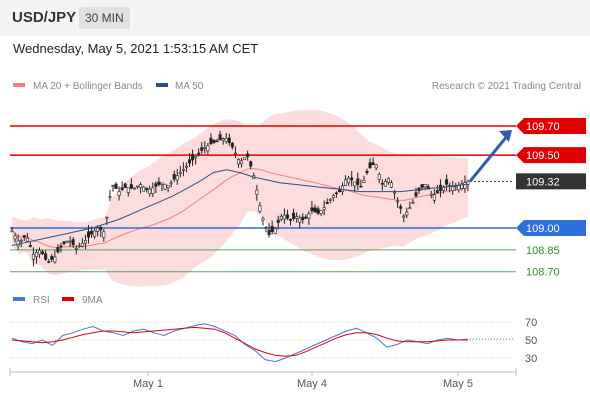 The width and height of the screenshot is (590, 400). What do you see at coordinates (543, 127) in the screenshot?
I see `level-label-109.70: 109.70` at bounding box center [543, 127].